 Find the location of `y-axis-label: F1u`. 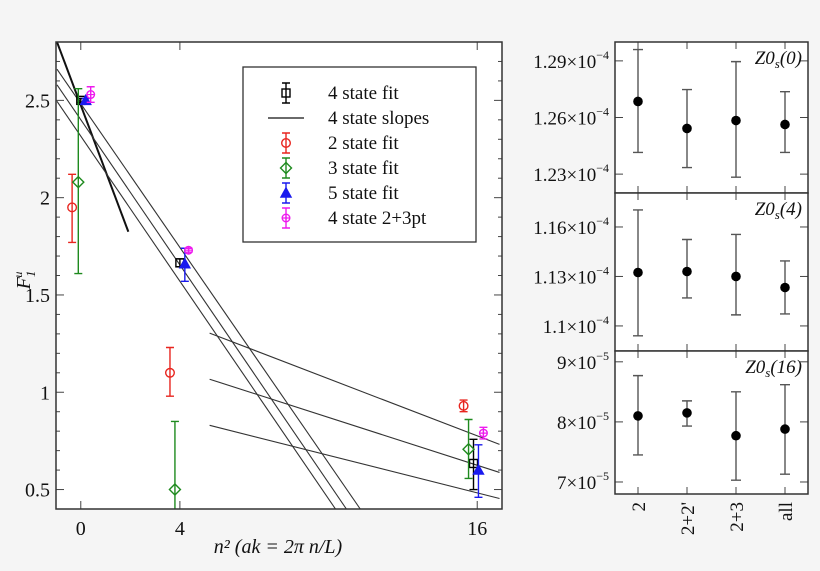

y-axis-label: F1u is located at coordinates (24, 281).